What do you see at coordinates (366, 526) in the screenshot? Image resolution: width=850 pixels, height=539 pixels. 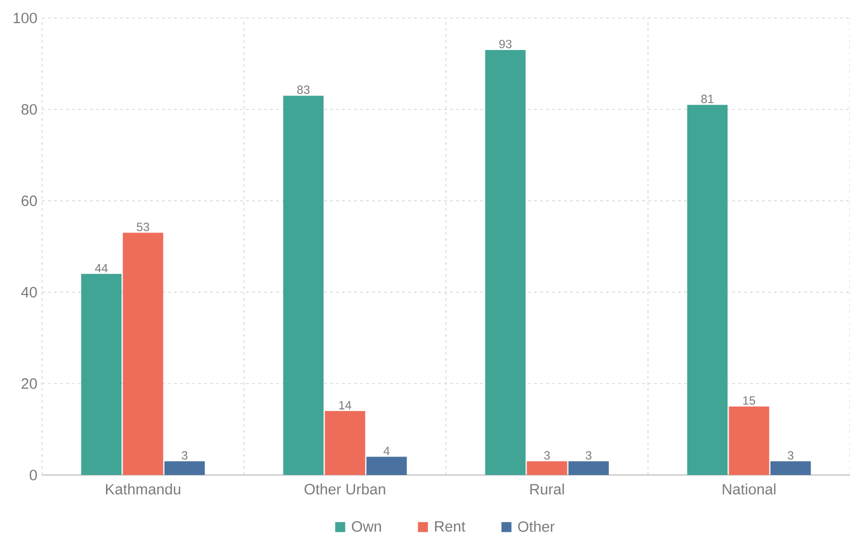 I see `legend-label: Own` at bounding box center [366, 526].